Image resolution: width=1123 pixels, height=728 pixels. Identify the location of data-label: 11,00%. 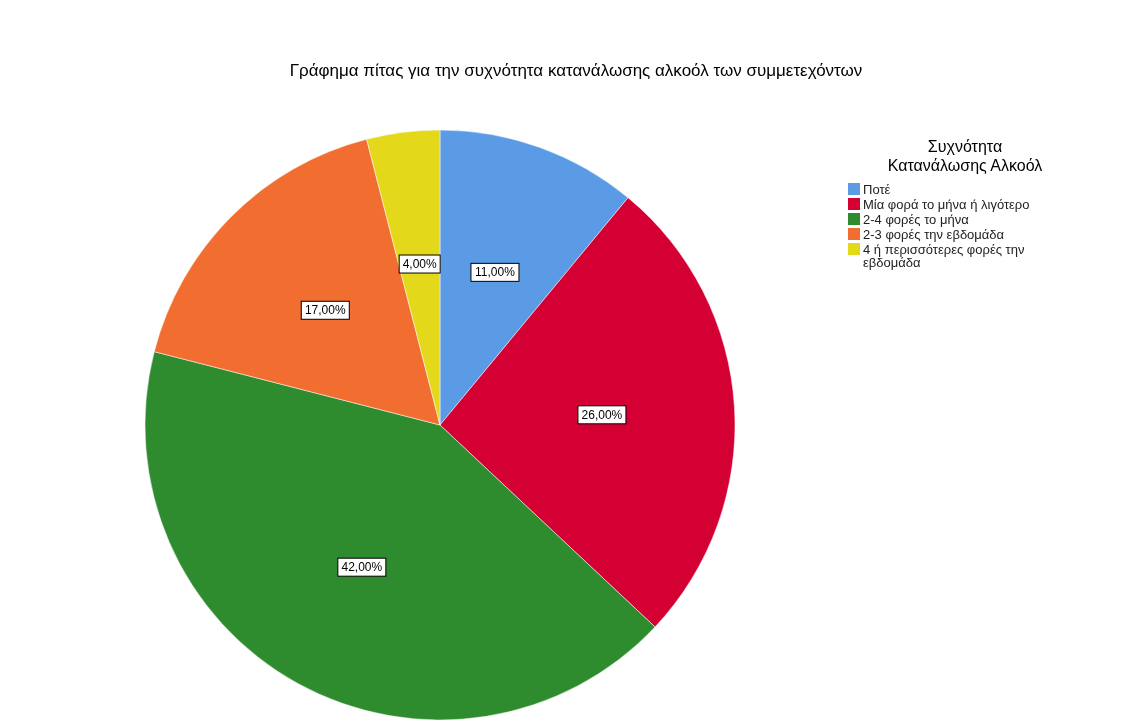
(495, 272).